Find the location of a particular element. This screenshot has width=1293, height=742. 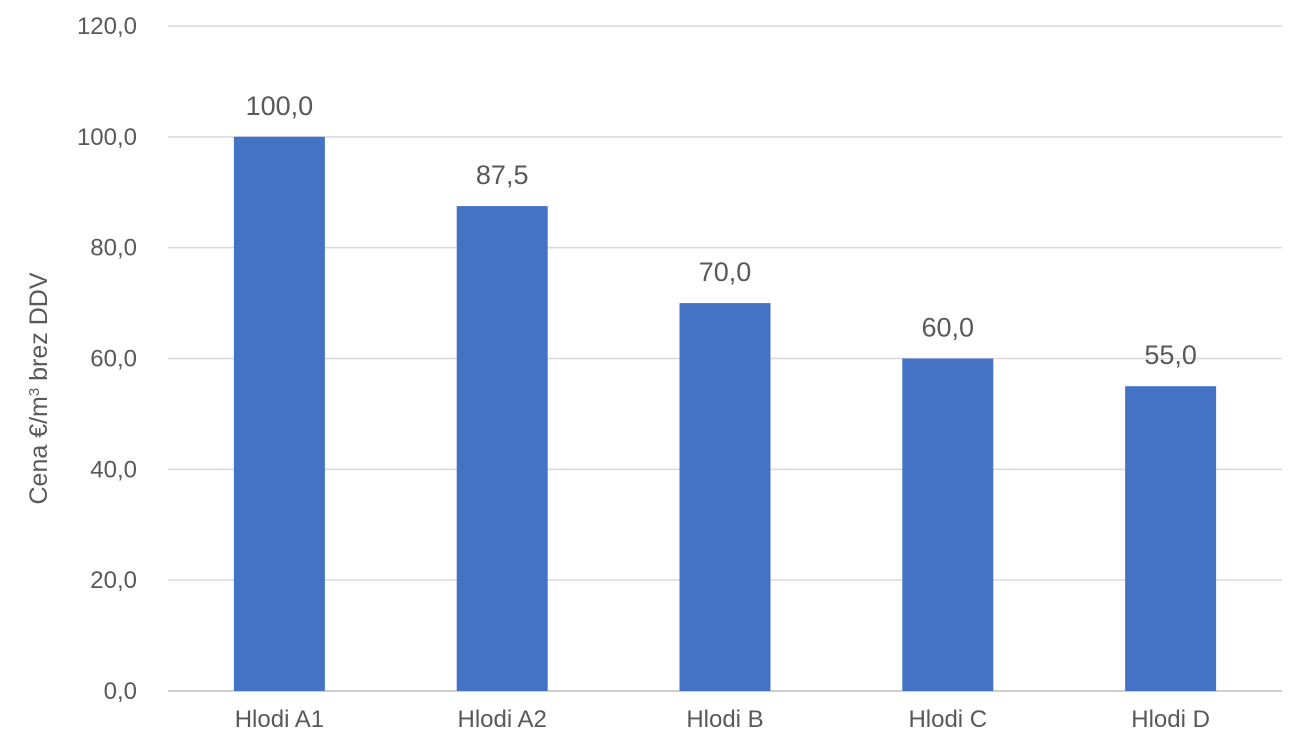

y-tick-label: 0,0 is located at coordinates (120, 691).